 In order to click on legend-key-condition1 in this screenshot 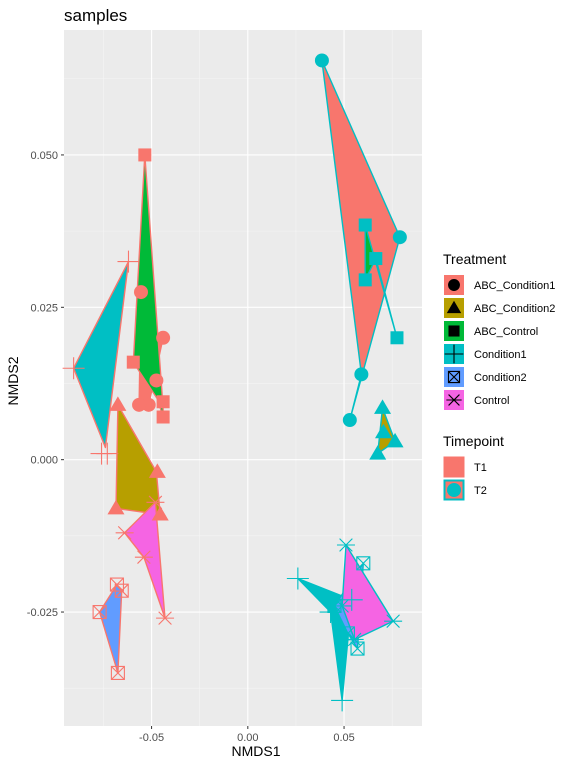, I will do `click(454, 354)`.